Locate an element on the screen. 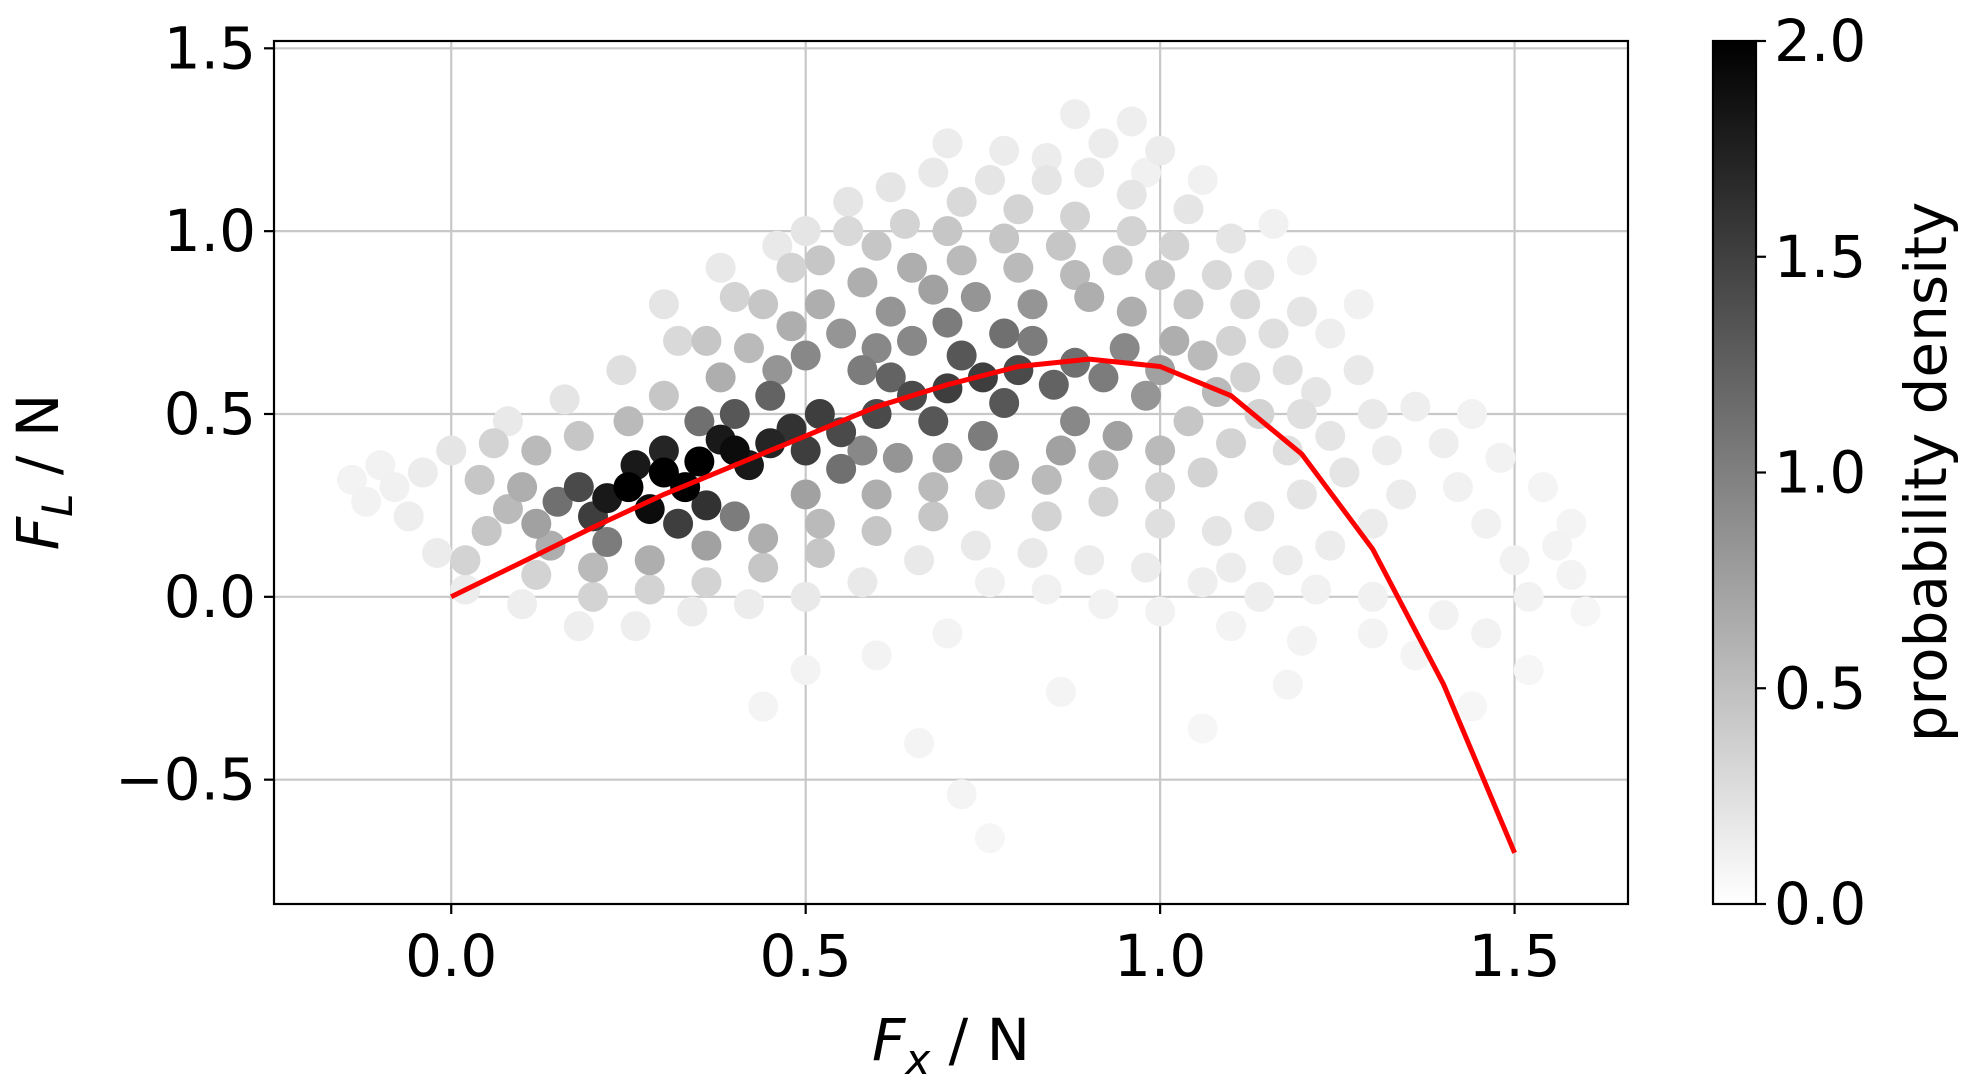 This screenshot has height=1085, width=1976. colorbar-tick-label: 1.0 is located at coordinates (1820, 473).